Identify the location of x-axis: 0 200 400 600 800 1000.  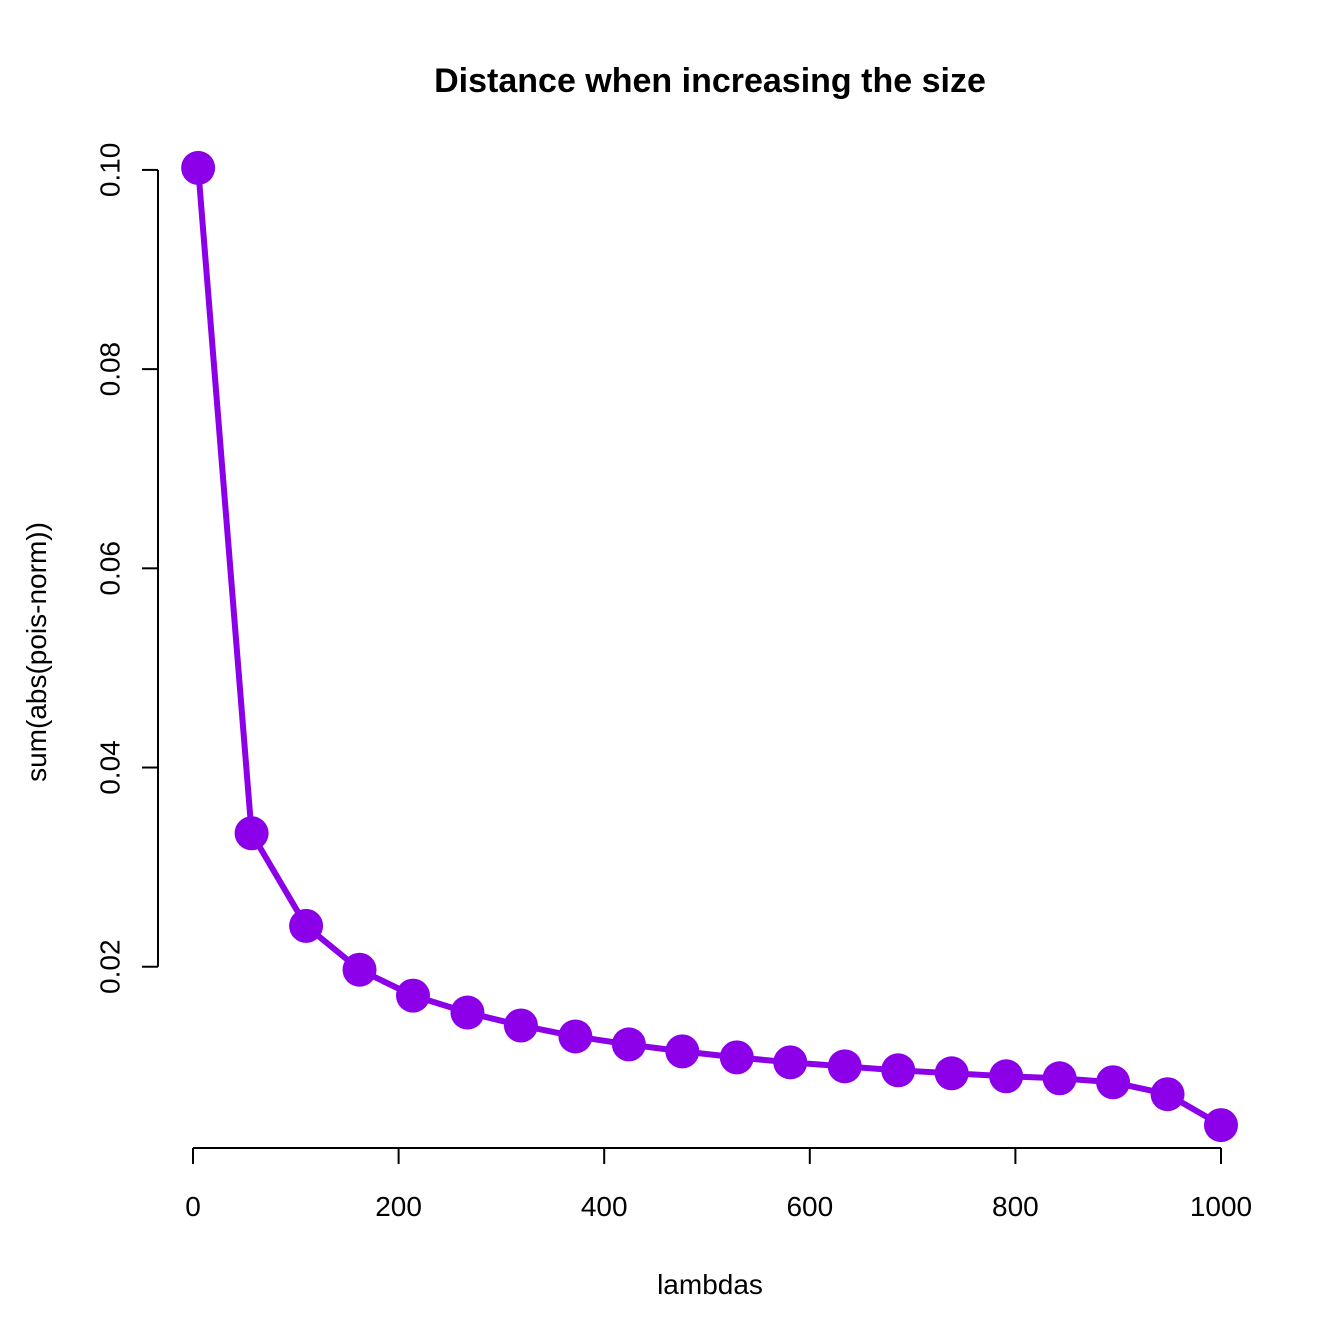
(718, 1184).